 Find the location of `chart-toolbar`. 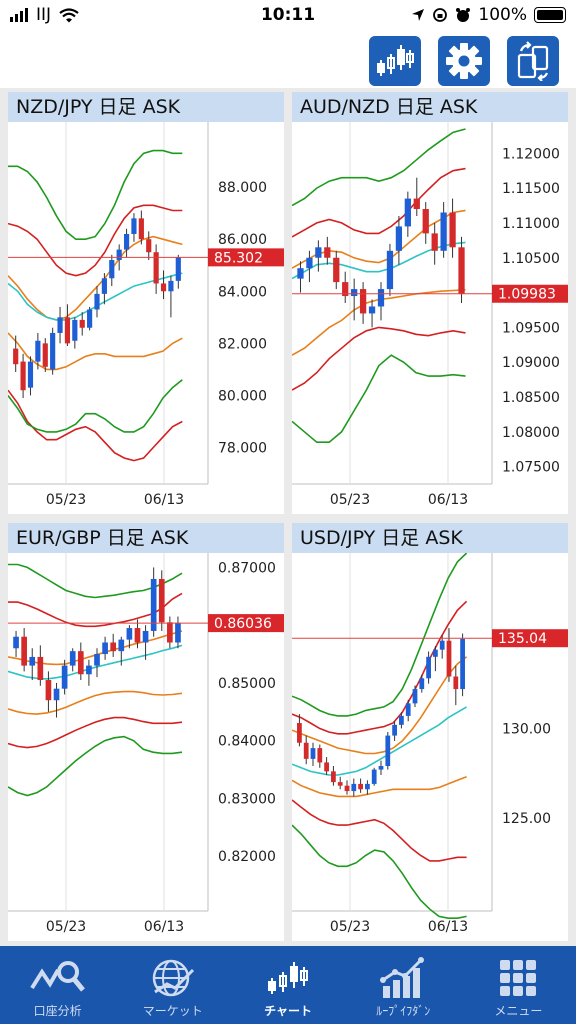

chart-toolbar is located at coordinates (288, 60).